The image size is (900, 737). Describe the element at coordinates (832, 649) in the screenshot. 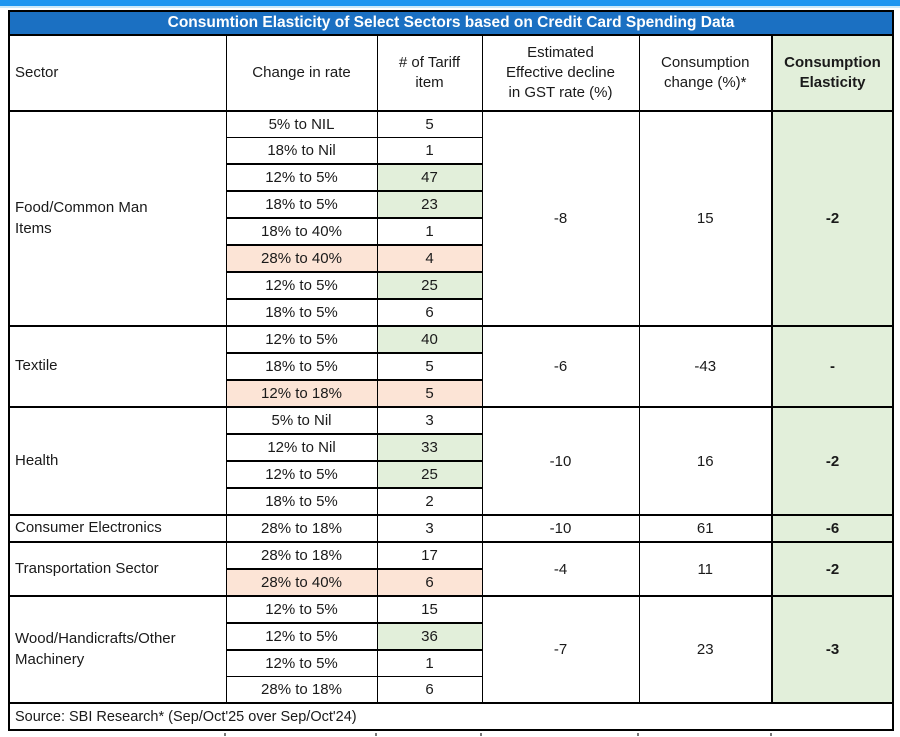

I see `elasticity-cell: -3` at that location.